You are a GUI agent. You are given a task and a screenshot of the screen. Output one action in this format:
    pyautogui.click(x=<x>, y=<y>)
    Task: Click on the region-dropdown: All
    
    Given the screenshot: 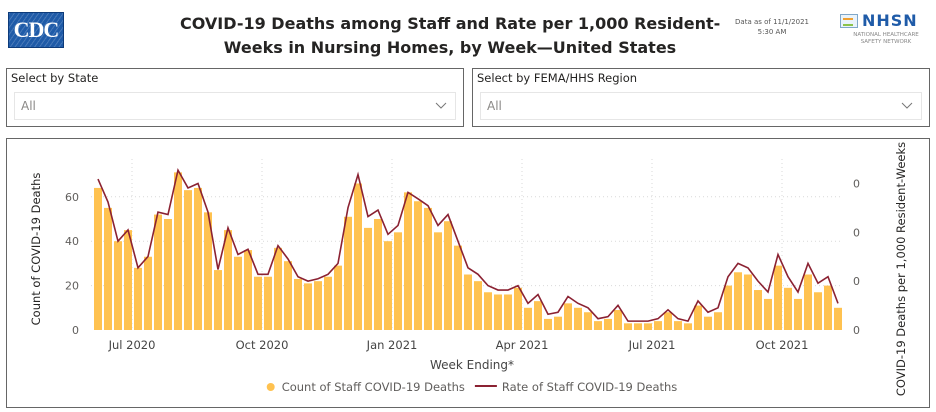 What is the action you would take?
    pyautogui.click(x=701, y=106)
    